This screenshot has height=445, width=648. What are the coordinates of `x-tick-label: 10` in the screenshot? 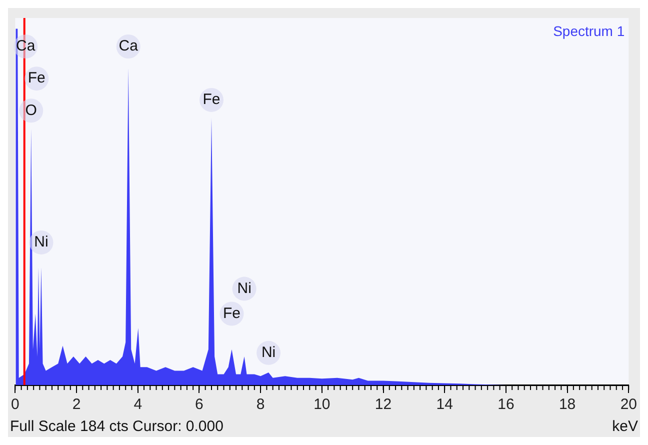 It's located at (322, 405).